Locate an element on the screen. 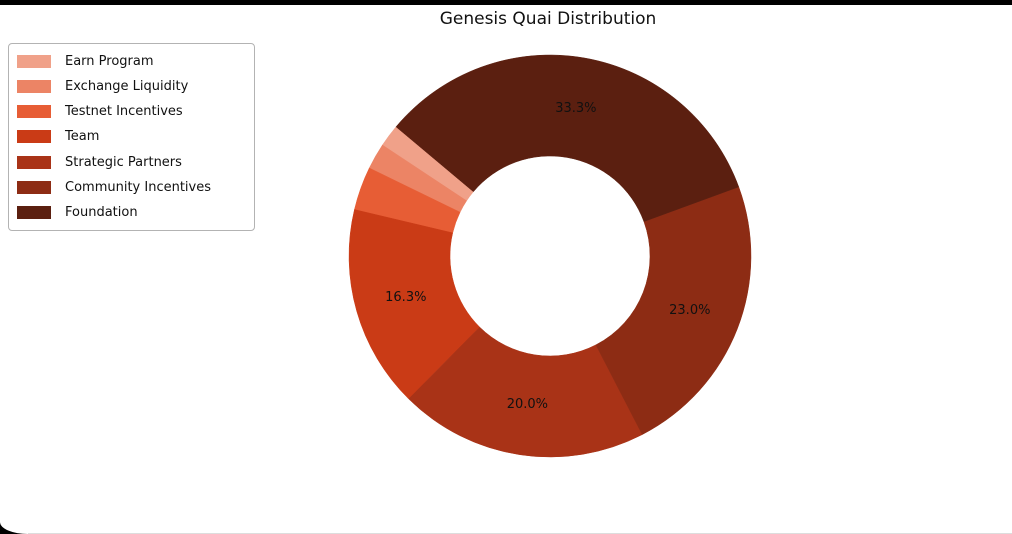  legend-item-label: Community Incentives is located at coordinates (138, 187).